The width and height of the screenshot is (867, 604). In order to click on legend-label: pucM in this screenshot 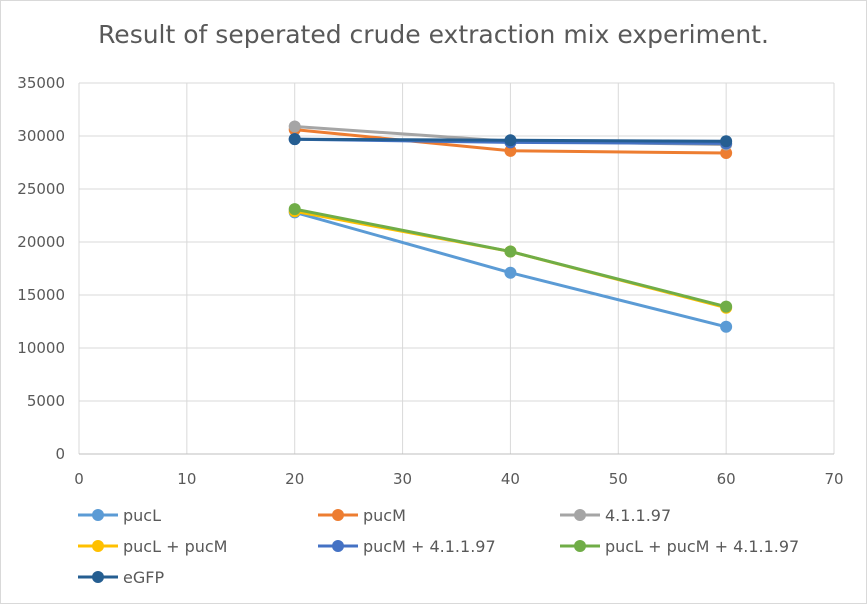, I will do `click(384, 515)`.